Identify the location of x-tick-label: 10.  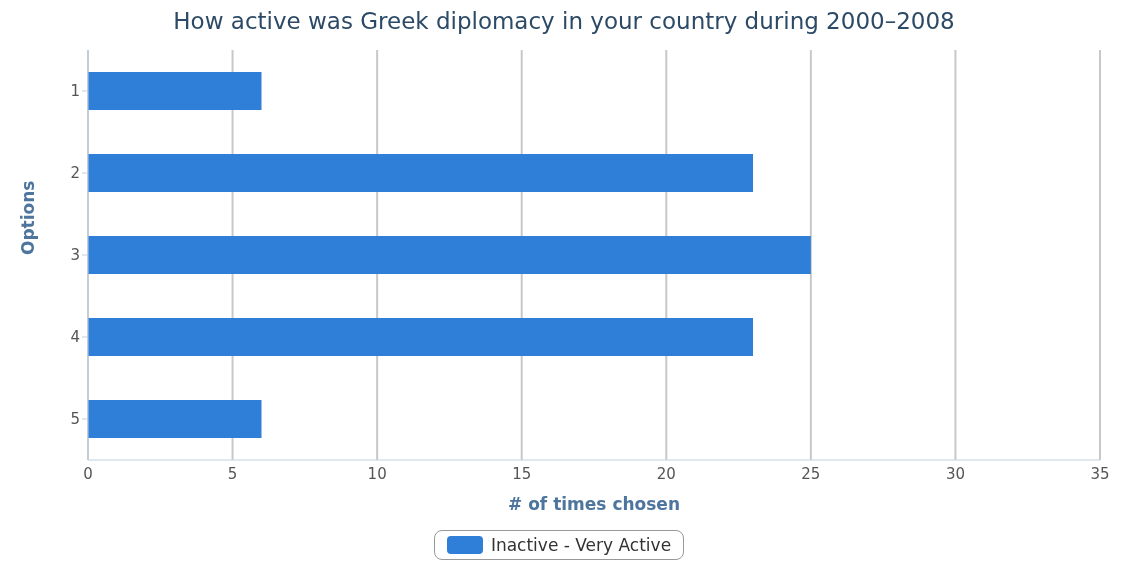
(377, 473).